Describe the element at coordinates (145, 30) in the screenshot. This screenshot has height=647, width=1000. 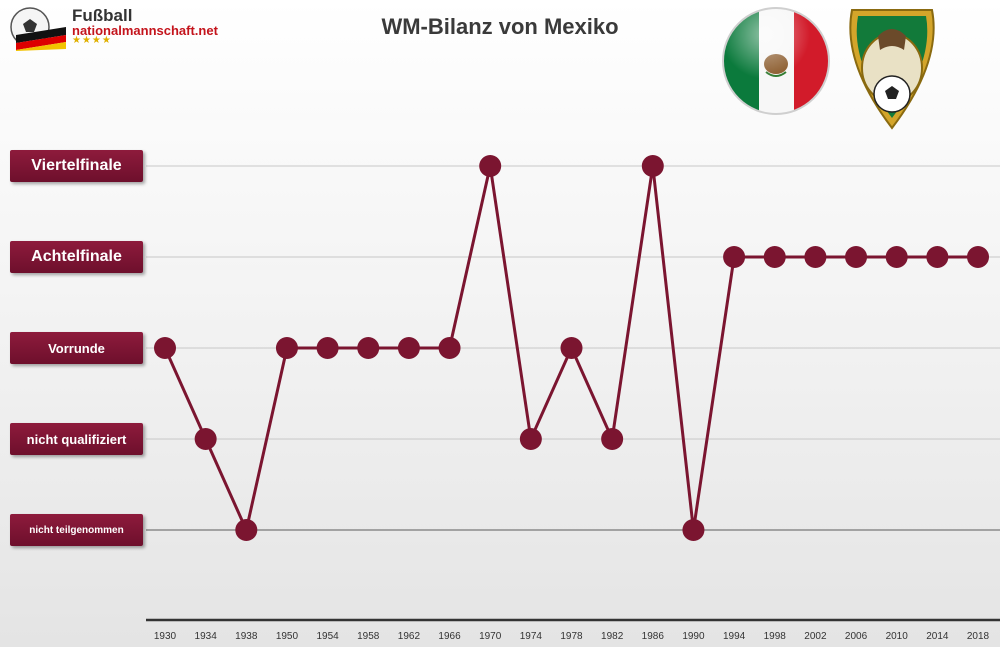
I see `logo-domain: nationalmannschaft.net` at that location.